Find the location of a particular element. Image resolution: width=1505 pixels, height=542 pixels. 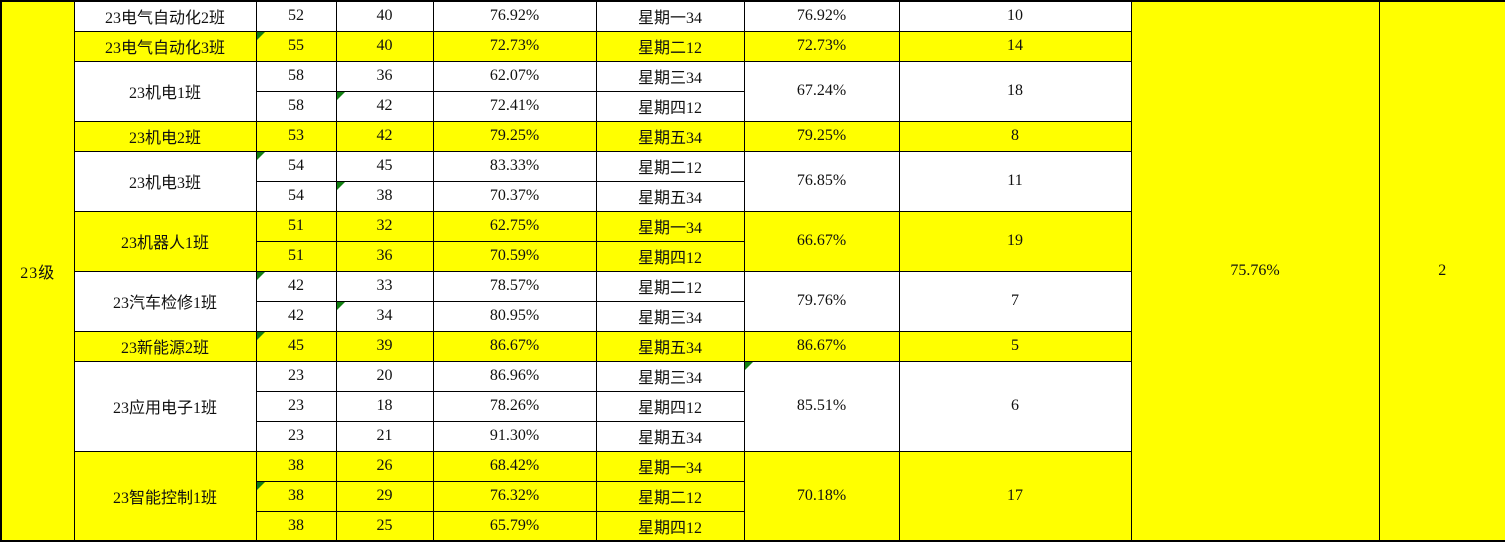

session-rate-cell: 76.32% is located at coordinates (514, 496).